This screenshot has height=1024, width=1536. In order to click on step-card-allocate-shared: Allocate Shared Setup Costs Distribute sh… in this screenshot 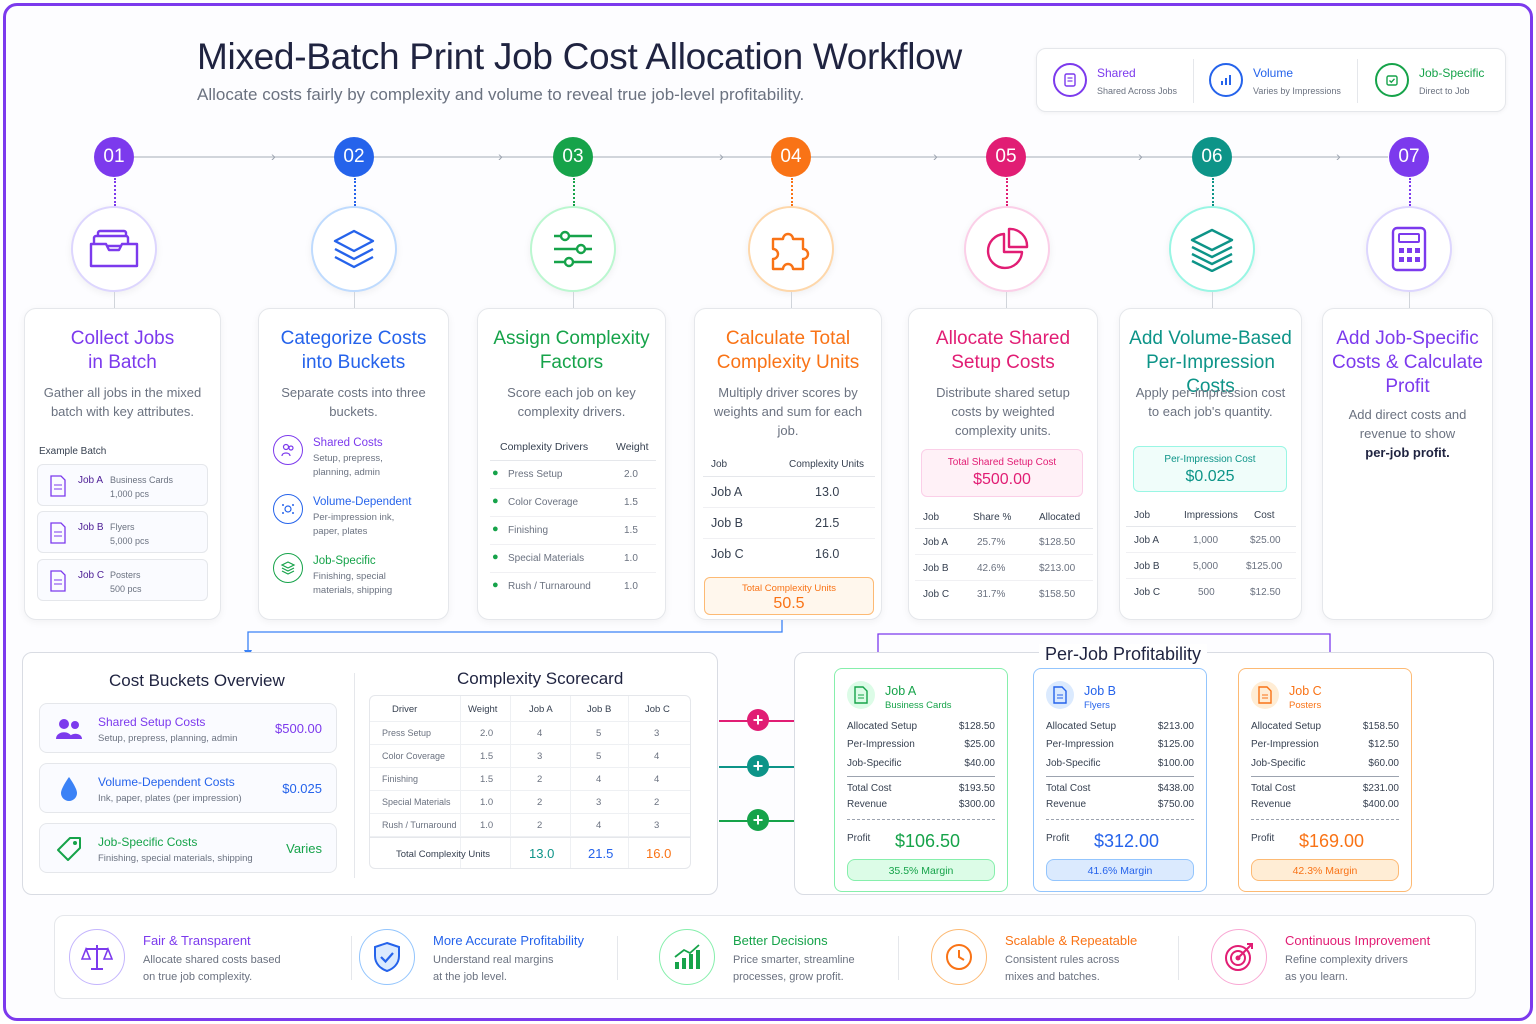, I will do `click(1003, 464)`.